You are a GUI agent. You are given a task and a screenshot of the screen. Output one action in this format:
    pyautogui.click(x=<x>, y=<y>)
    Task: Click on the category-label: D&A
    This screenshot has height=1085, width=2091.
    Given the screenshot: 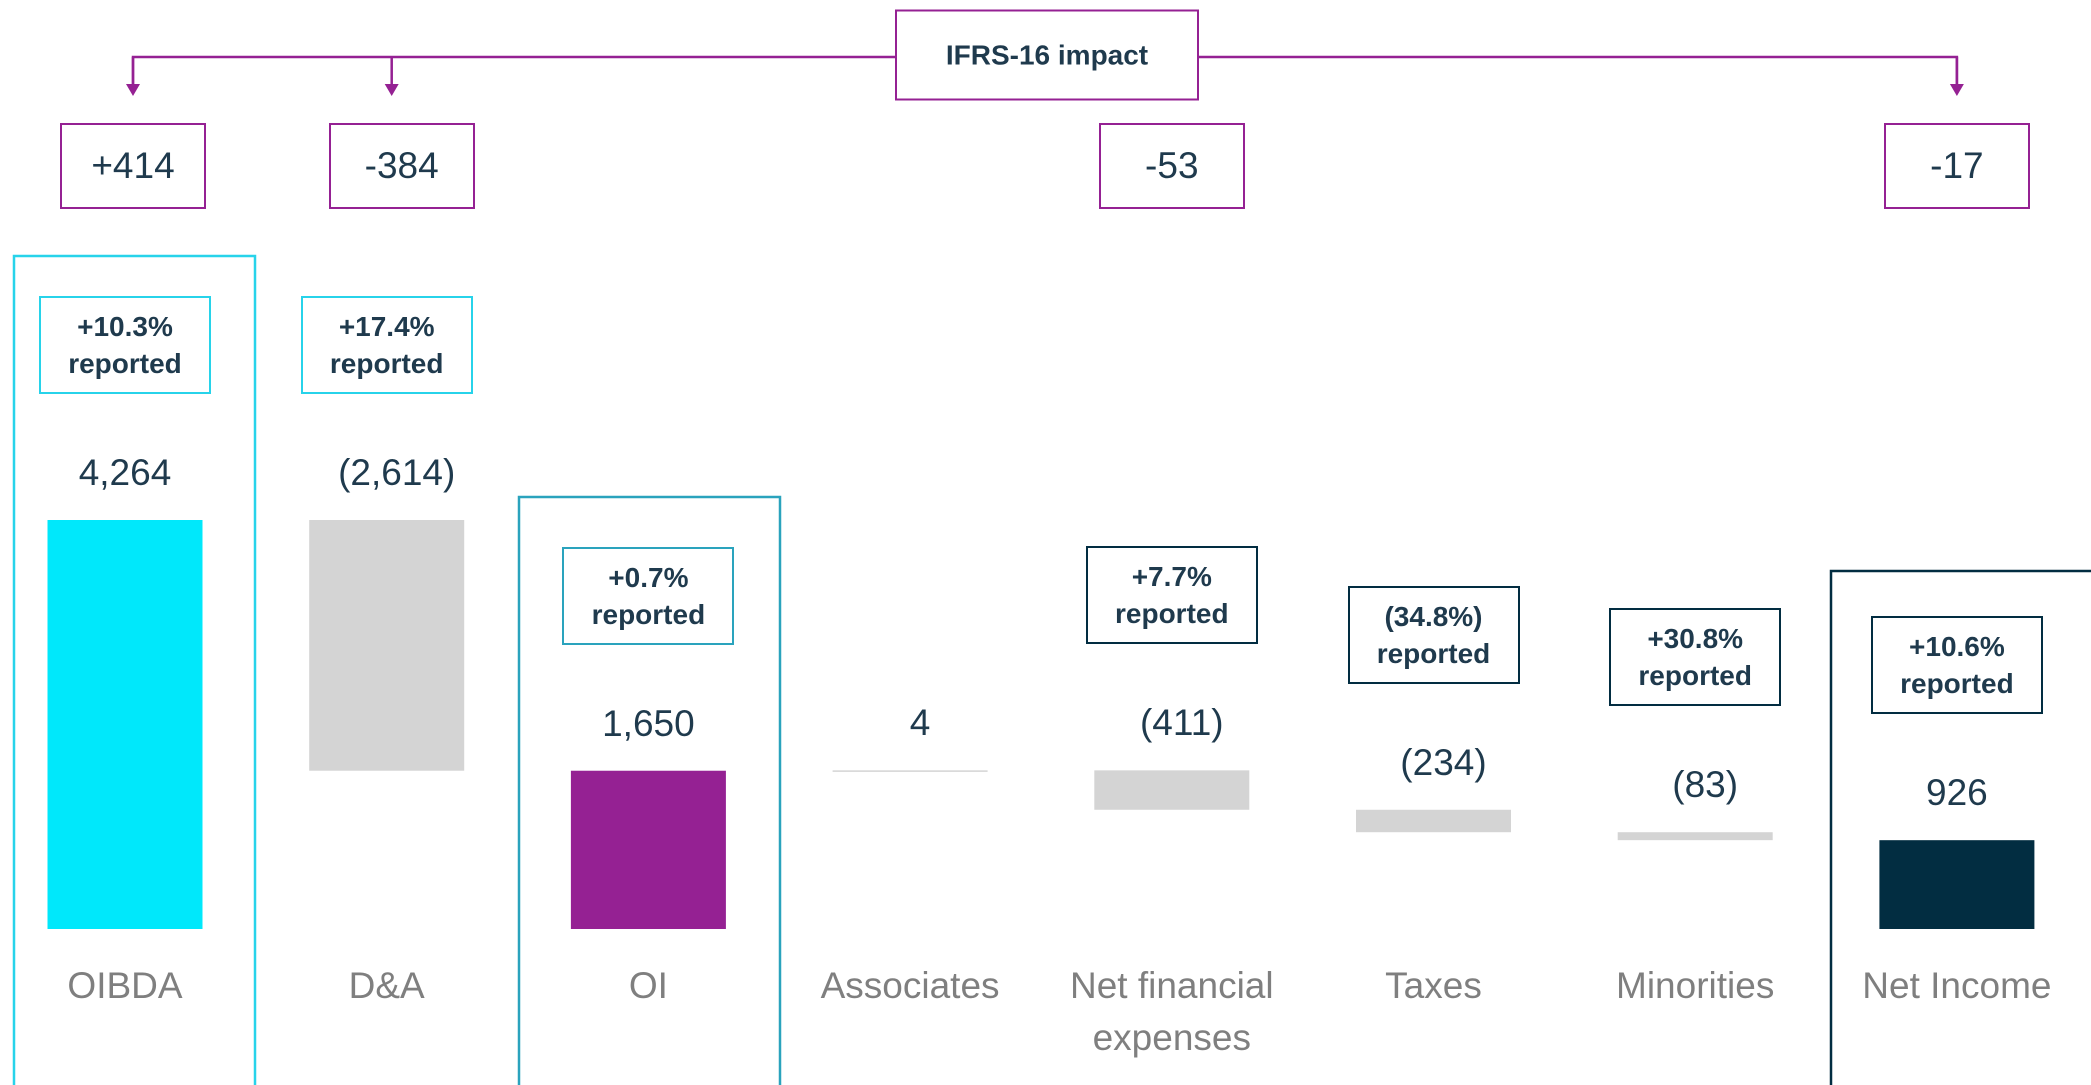 What is the action you would take?
    pyautogui.click(x=386, y=985)
    